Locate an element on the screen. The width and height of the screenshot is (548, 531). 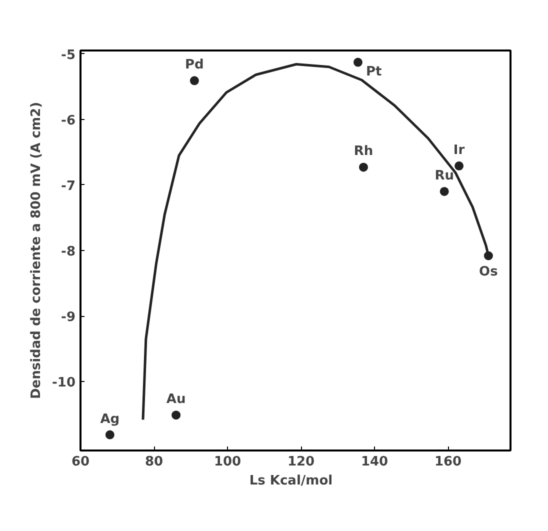
y-axis-title: Densidad de corriente a 800 mV (A cm2) is located at coordinates (36, 251).